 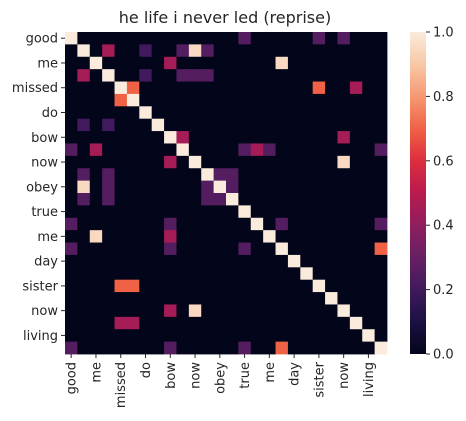 I want to click on y-tick-label: day, so click(x=46, y=262).